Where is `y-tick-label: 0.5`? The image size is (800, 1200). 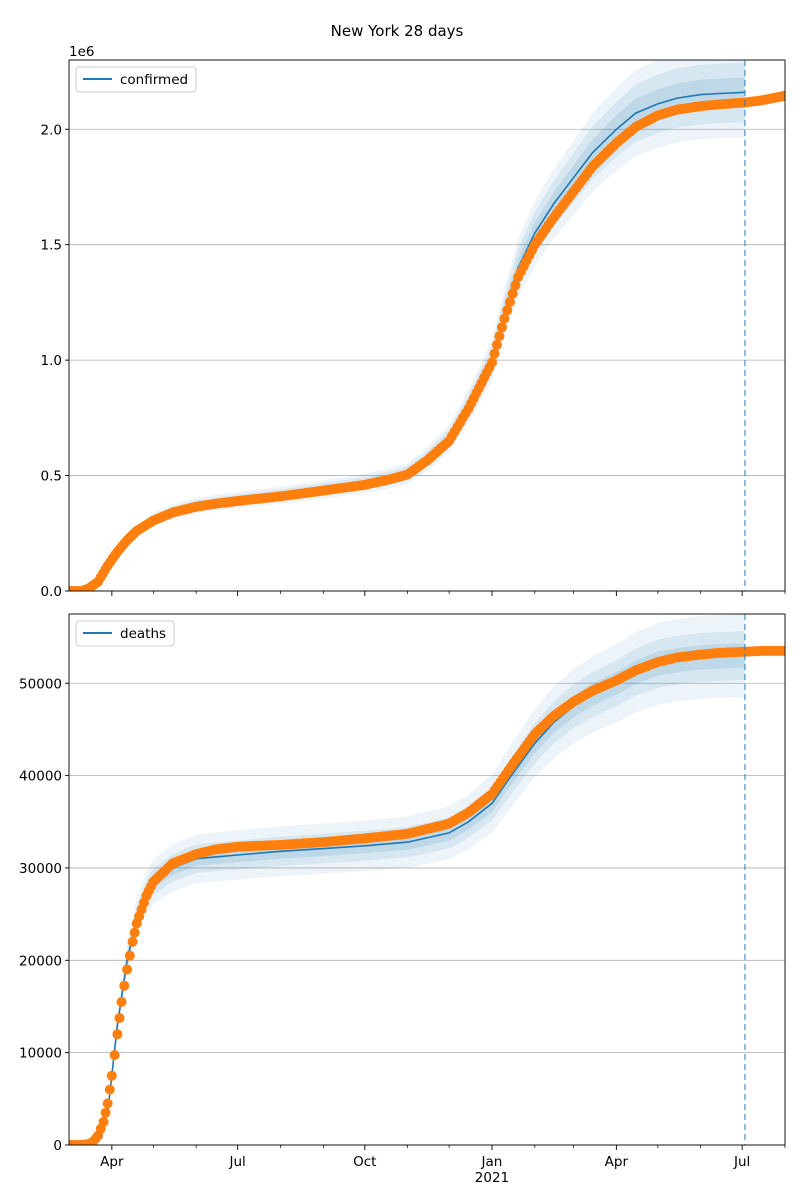 y-tick-label: 0.5 is located at coordinates (51, 477).